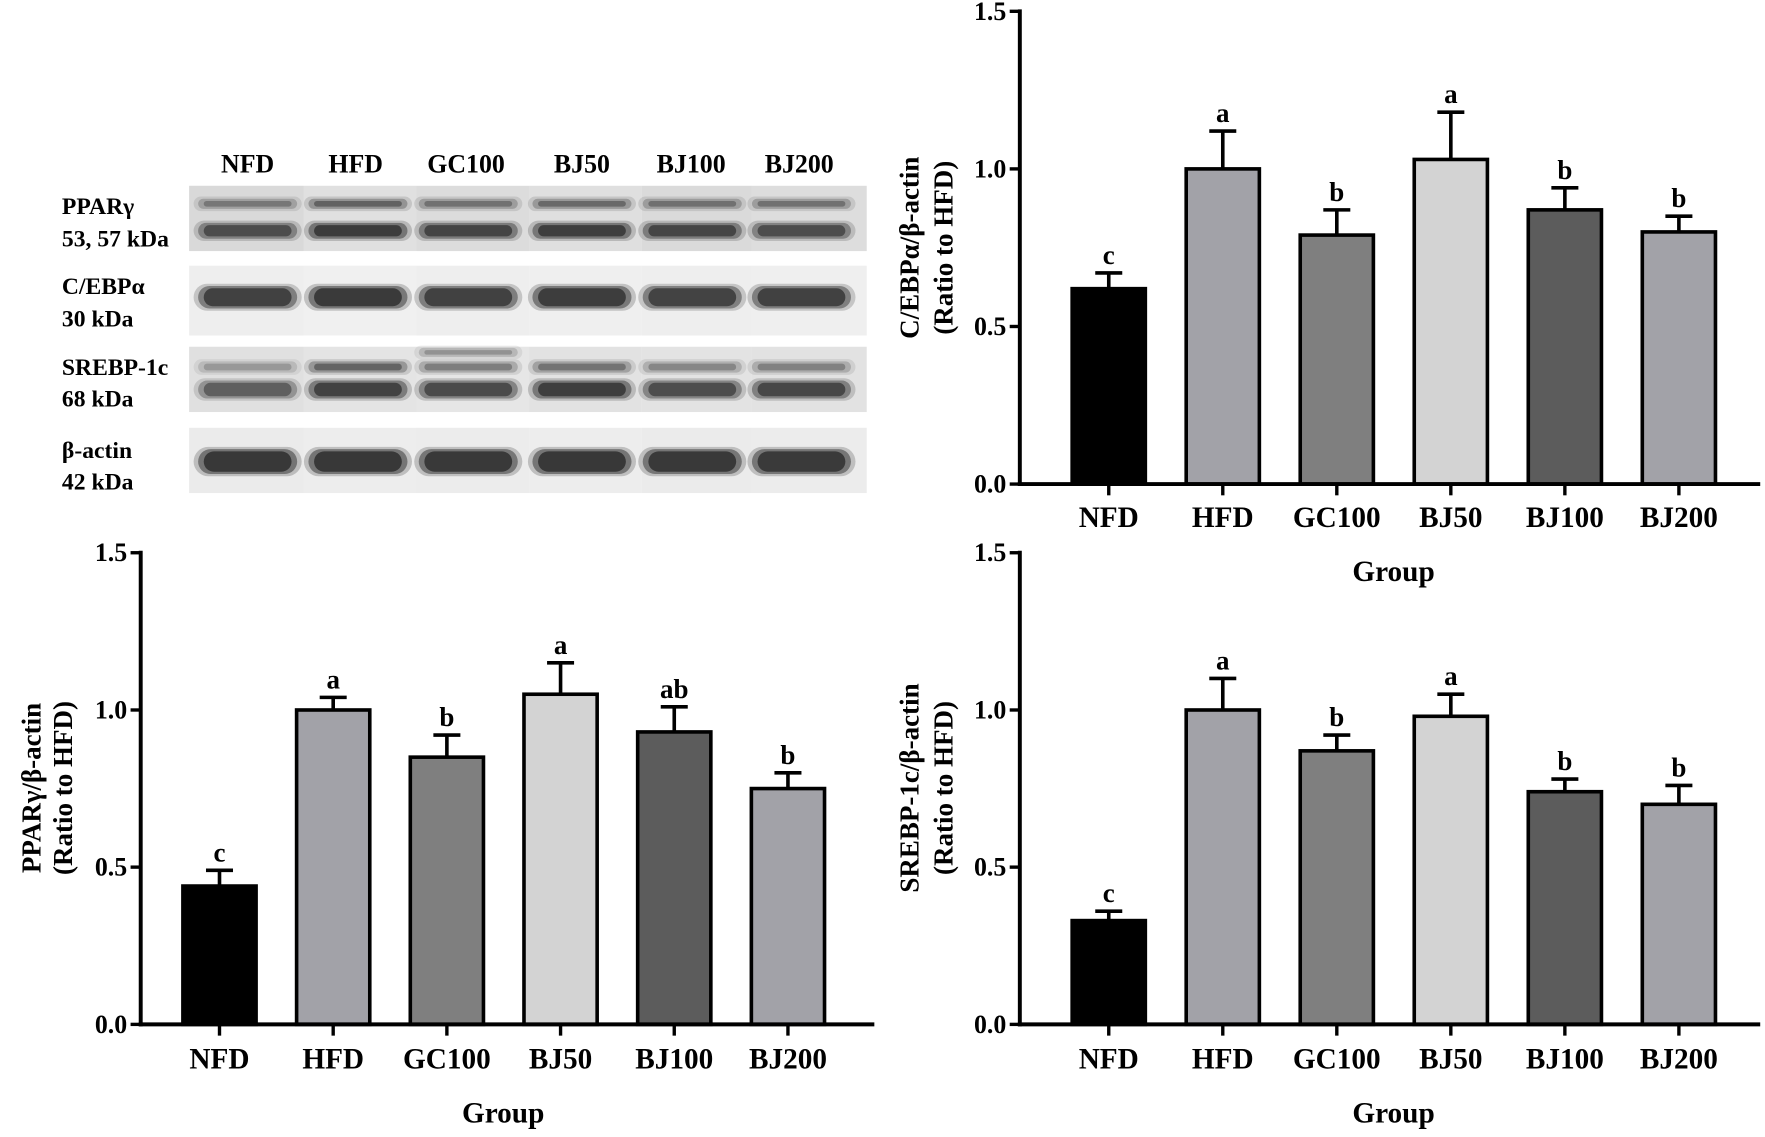 This screenshot has width=1765, height=1137. I want to click on error-bar-bj100, so click(1565, 784).